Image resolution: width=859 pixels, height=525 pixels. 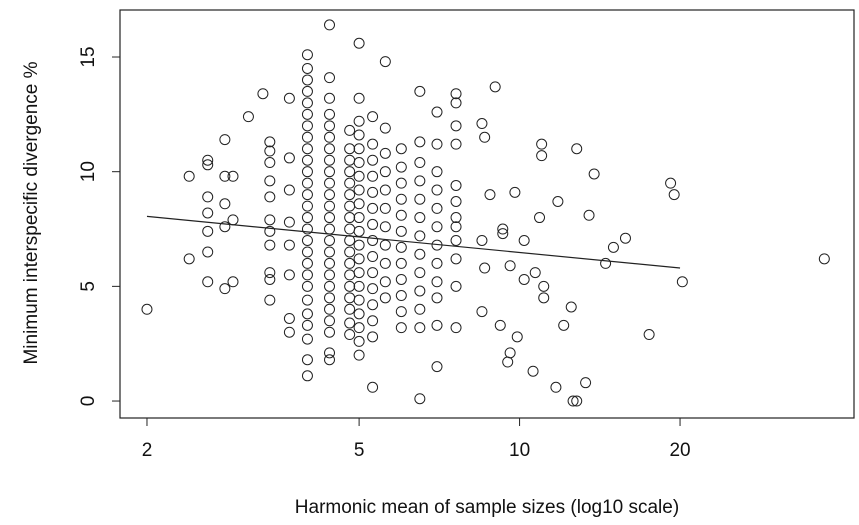 I want to click on y-axis-title: Minimum interspecific divergence %, so click(x=31, y=212).